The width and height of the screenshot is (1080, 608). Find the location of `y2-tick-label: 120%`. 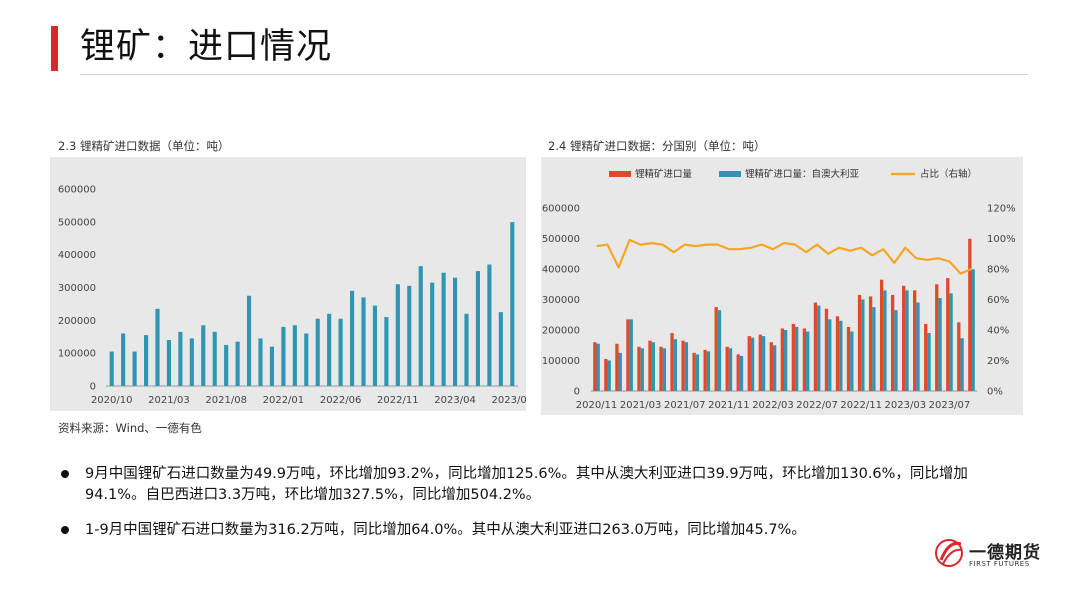

y2-tick-label: 120% is located at coordinates (1001, 209).